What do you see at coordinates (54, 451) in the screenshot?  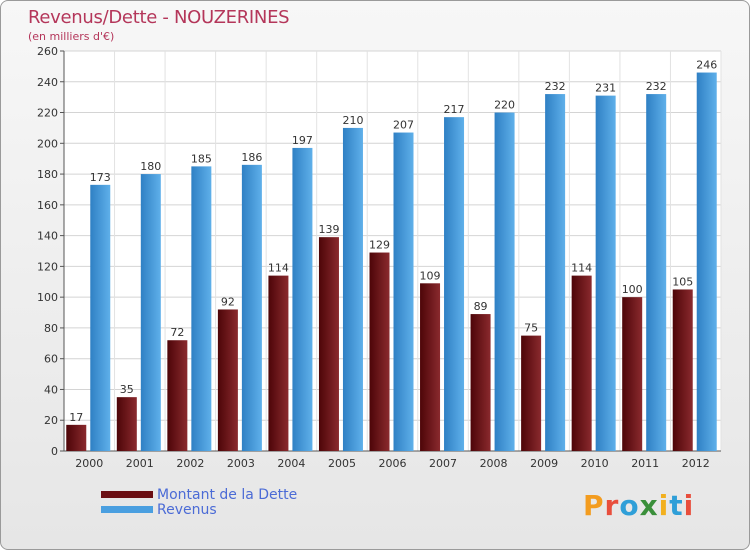 I see `y-tick-label: 0` at bounding box center [54, 451].